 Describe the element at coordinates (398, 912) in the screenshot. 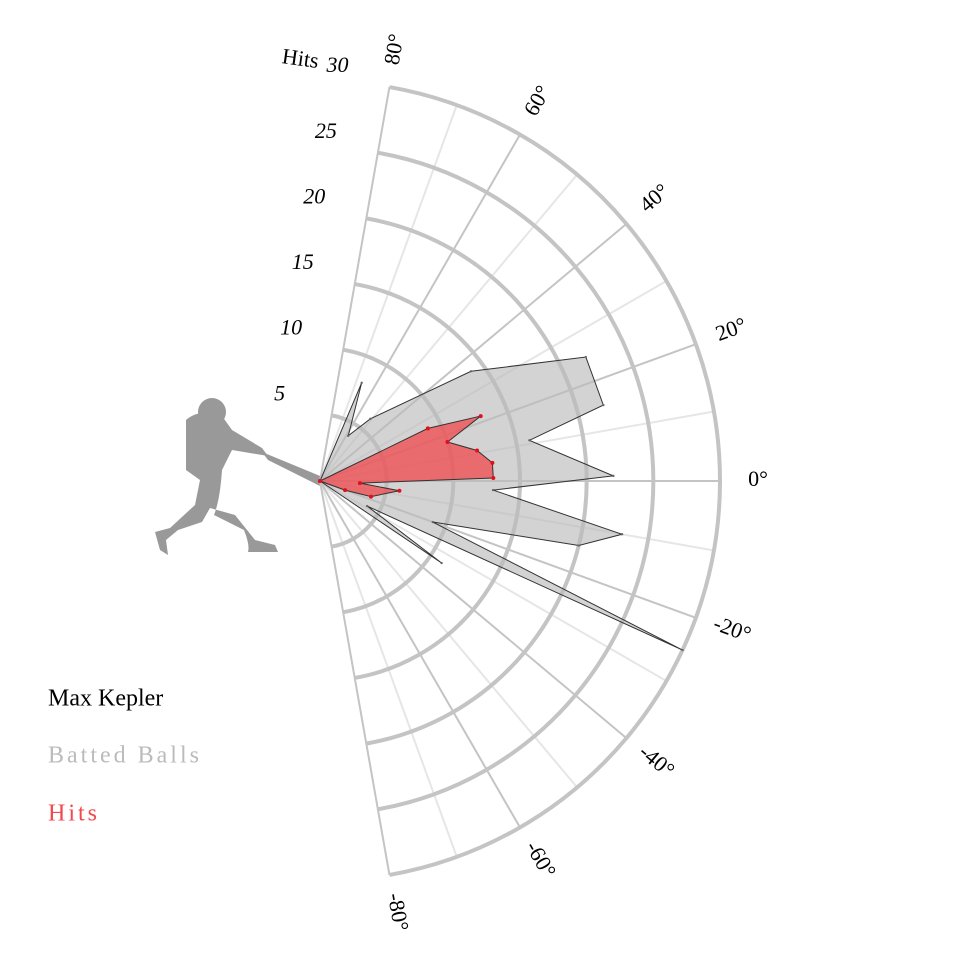

I see `x-tick-label: -80°` at that location.